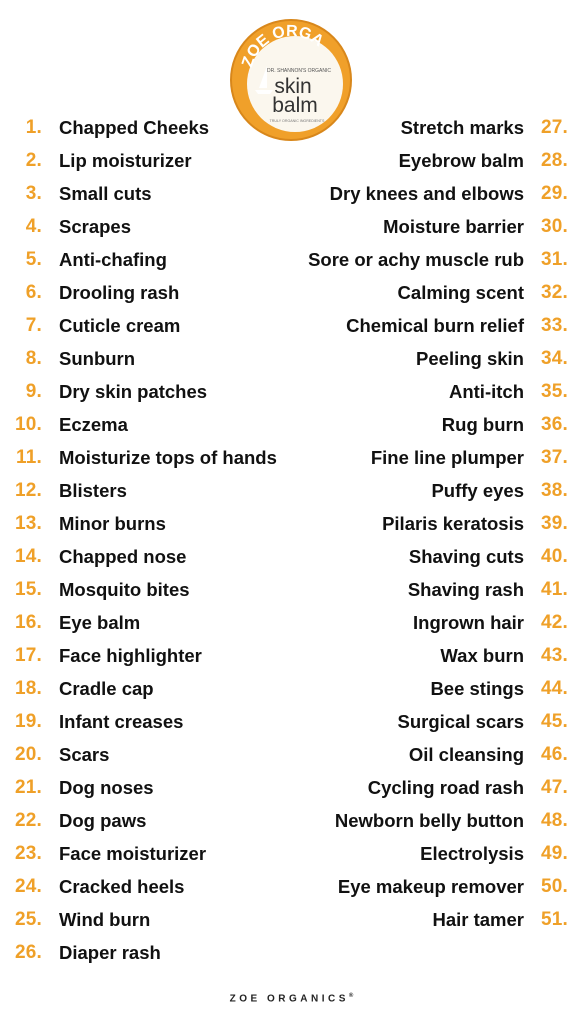 Image resolution: width=583 pixels, height=1024 pixels. What do you see at coordinates (33, 127) in the screenshot?
I see `item-number: 1.` at bounding box center [33, 127].